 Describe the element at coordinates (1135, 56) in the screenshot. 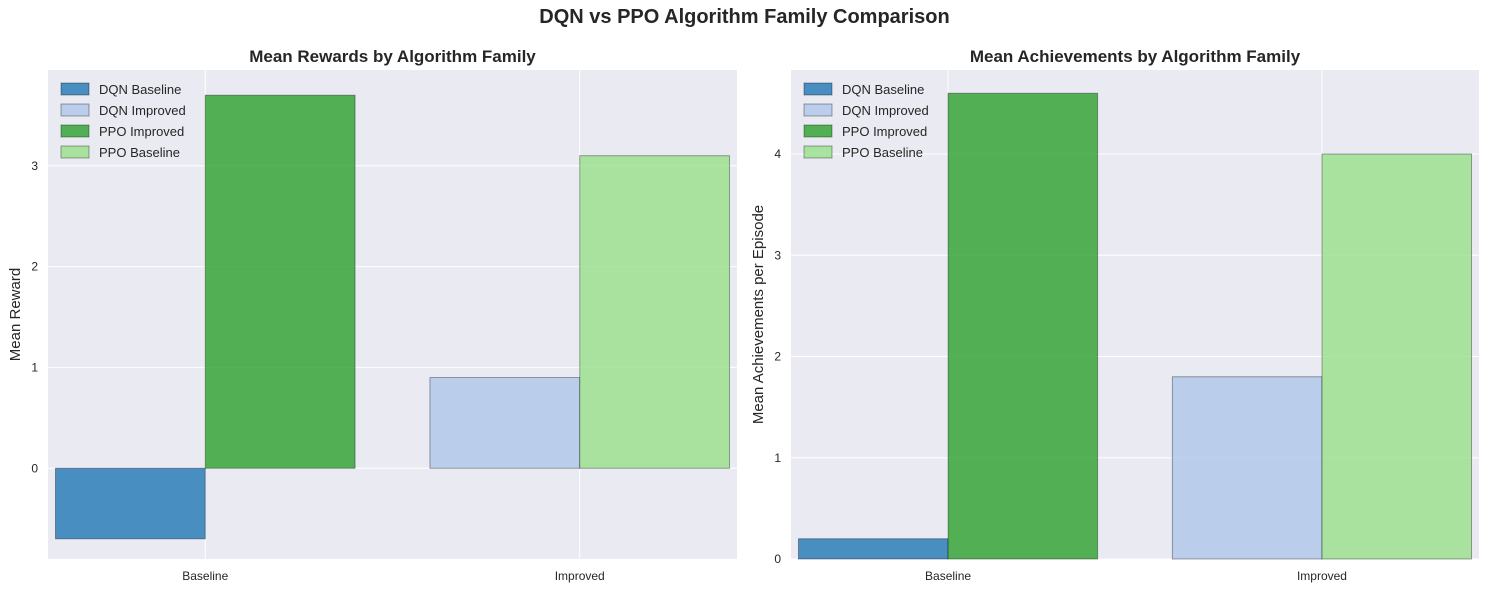

I see `panel-title: Mean Achievements by Algorithm Family` at that location.